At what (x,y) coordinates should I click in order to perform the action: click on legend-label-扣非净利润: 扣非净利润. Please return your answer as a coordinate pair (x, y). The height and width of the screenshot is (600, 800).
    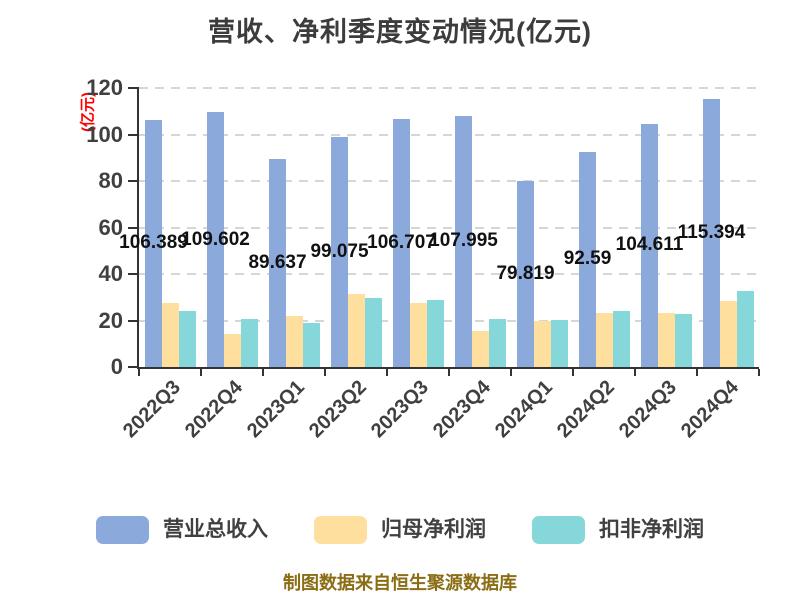
    Looking at the image, I should click on (651, 529).